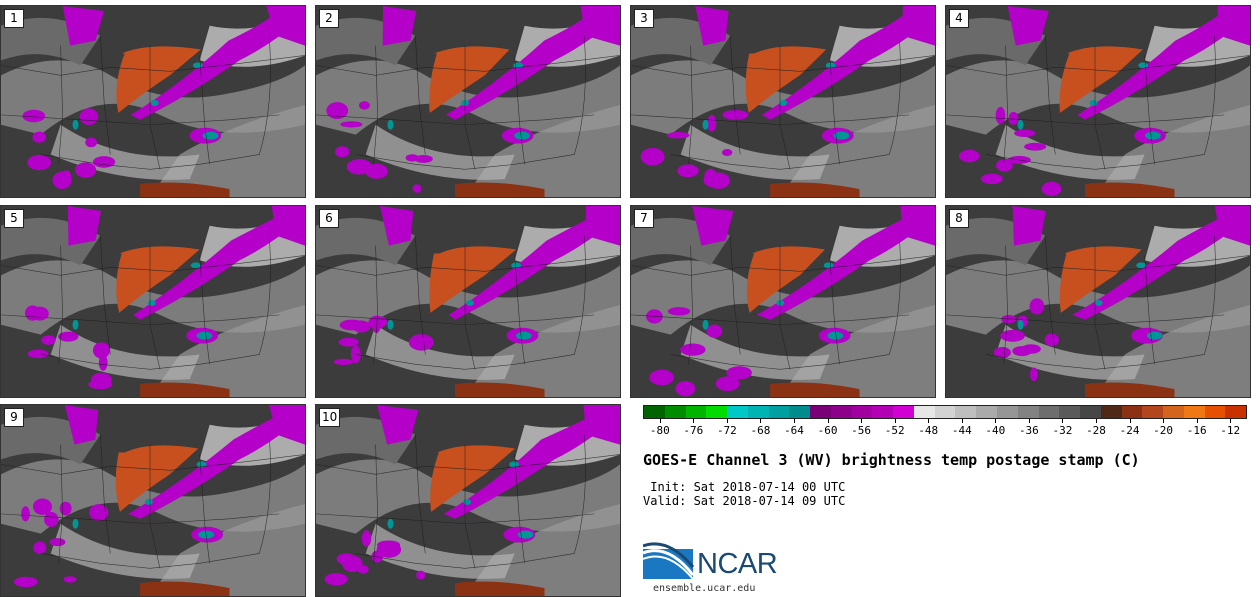 This screenshot has width=1260, height=597. I want to click on panel-3: 3, so click(783, 101).